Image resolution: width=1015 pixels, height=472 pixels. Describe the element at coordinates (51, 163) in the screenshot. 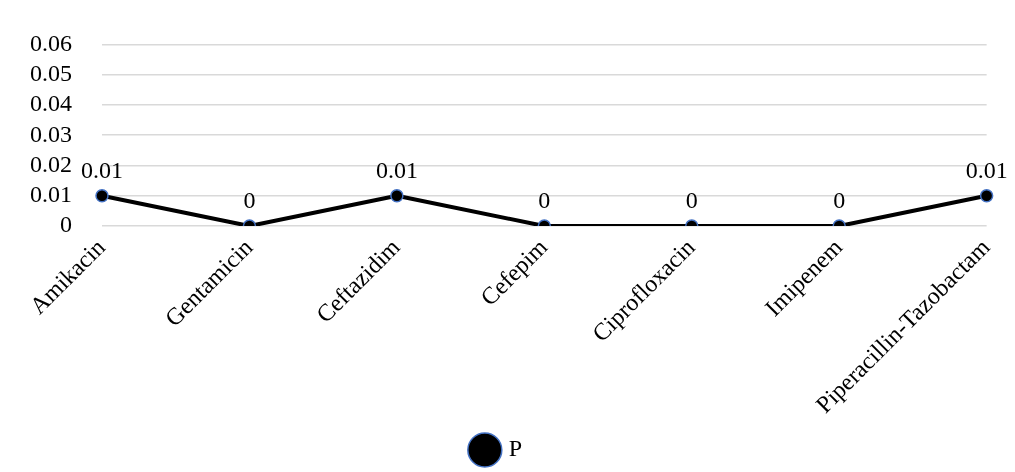

I see `y-tick-label: 0.02` at that location.